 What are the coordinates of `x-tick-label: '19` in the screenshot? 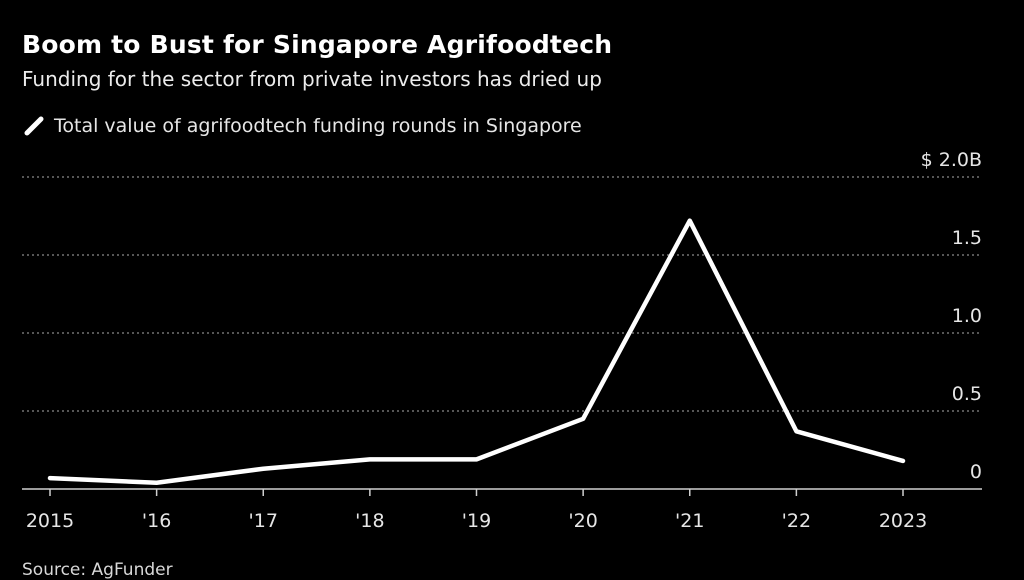 It's located at (476, 521).